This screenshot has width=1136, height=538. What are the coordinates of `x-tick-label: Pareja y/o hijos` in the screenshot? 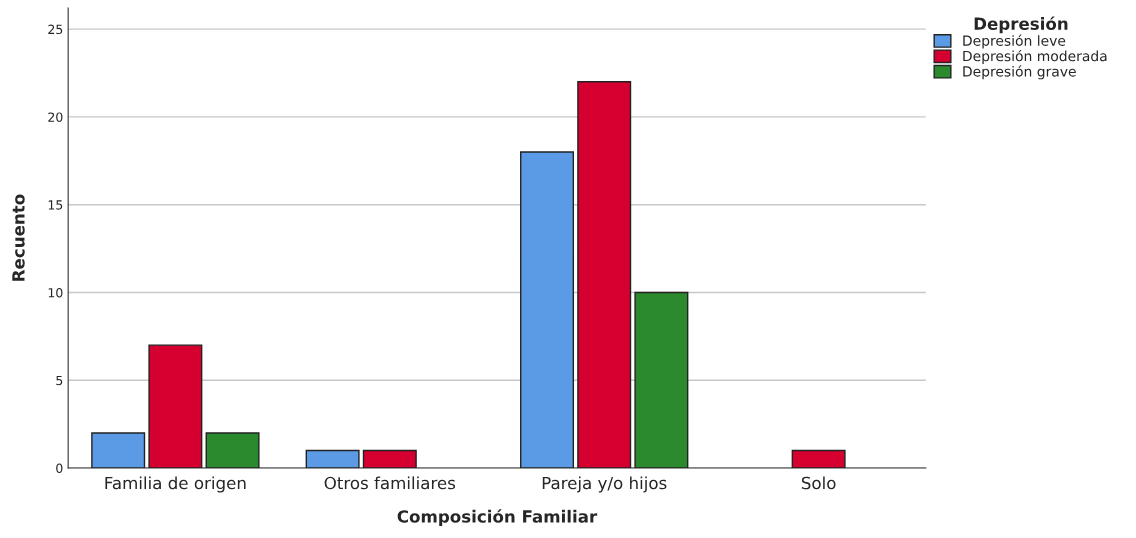 It's located at (604, 484).